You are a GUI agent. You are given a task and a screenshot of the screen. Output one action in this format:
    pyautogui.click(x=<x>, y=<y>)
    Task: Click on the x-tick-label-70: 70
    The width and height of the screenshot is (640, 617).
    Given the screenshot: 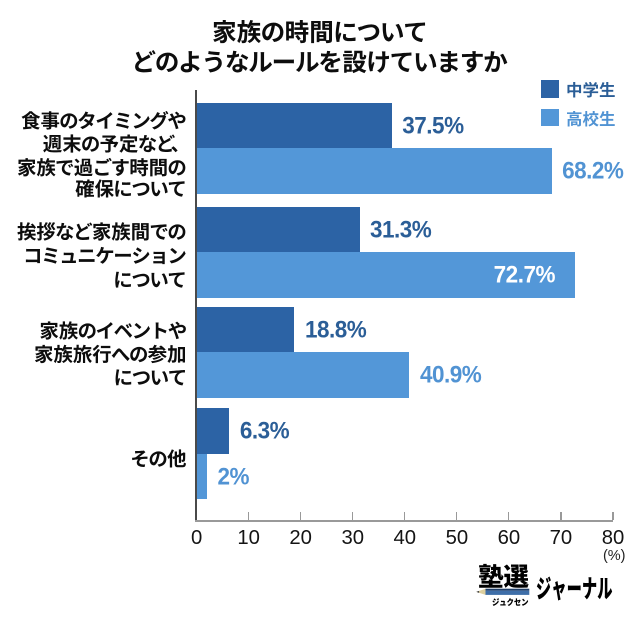 What is the action you would take?
    pyautogui.click(x=561, y=537)
    